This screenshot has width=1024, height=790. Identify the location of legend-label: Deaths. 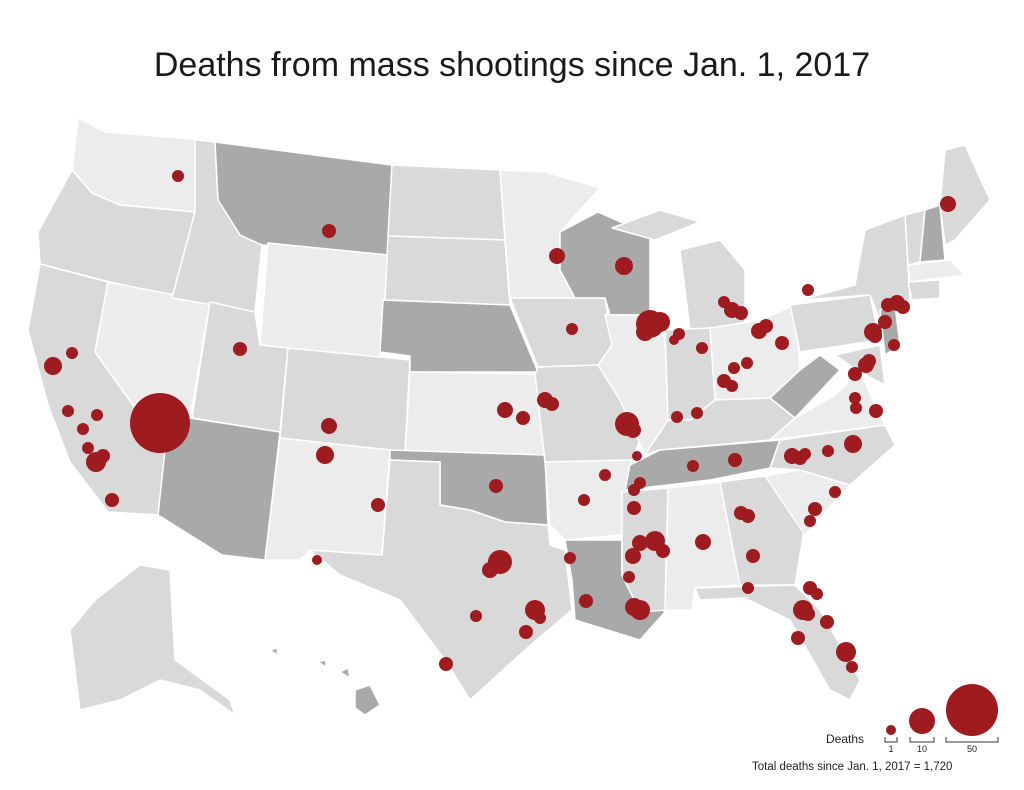
(845, 739).